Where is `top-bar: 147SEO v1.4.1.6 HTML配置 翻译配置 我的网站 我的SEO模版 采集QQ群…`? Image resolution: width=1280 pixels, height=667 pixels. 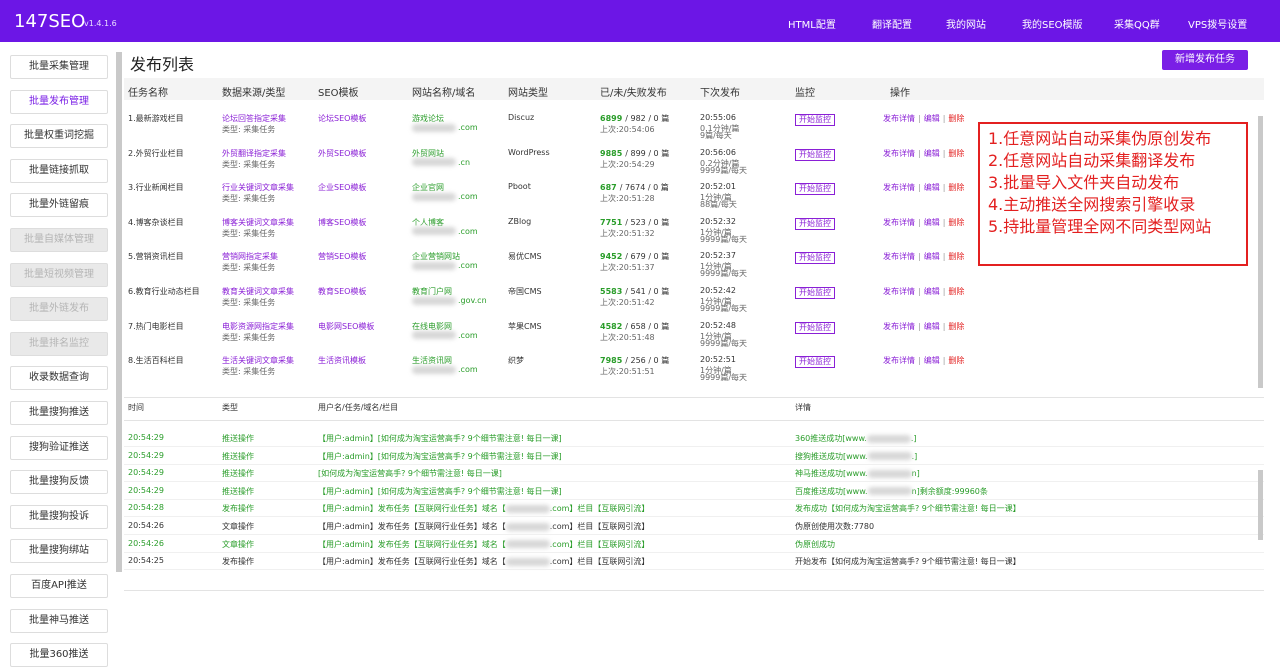
top-bar: 147SEO v1.4.1.6 HTML配置 翻译配置 我的网站 我的SEO模版 采集QQ群… is located at coordinates (640, 21).